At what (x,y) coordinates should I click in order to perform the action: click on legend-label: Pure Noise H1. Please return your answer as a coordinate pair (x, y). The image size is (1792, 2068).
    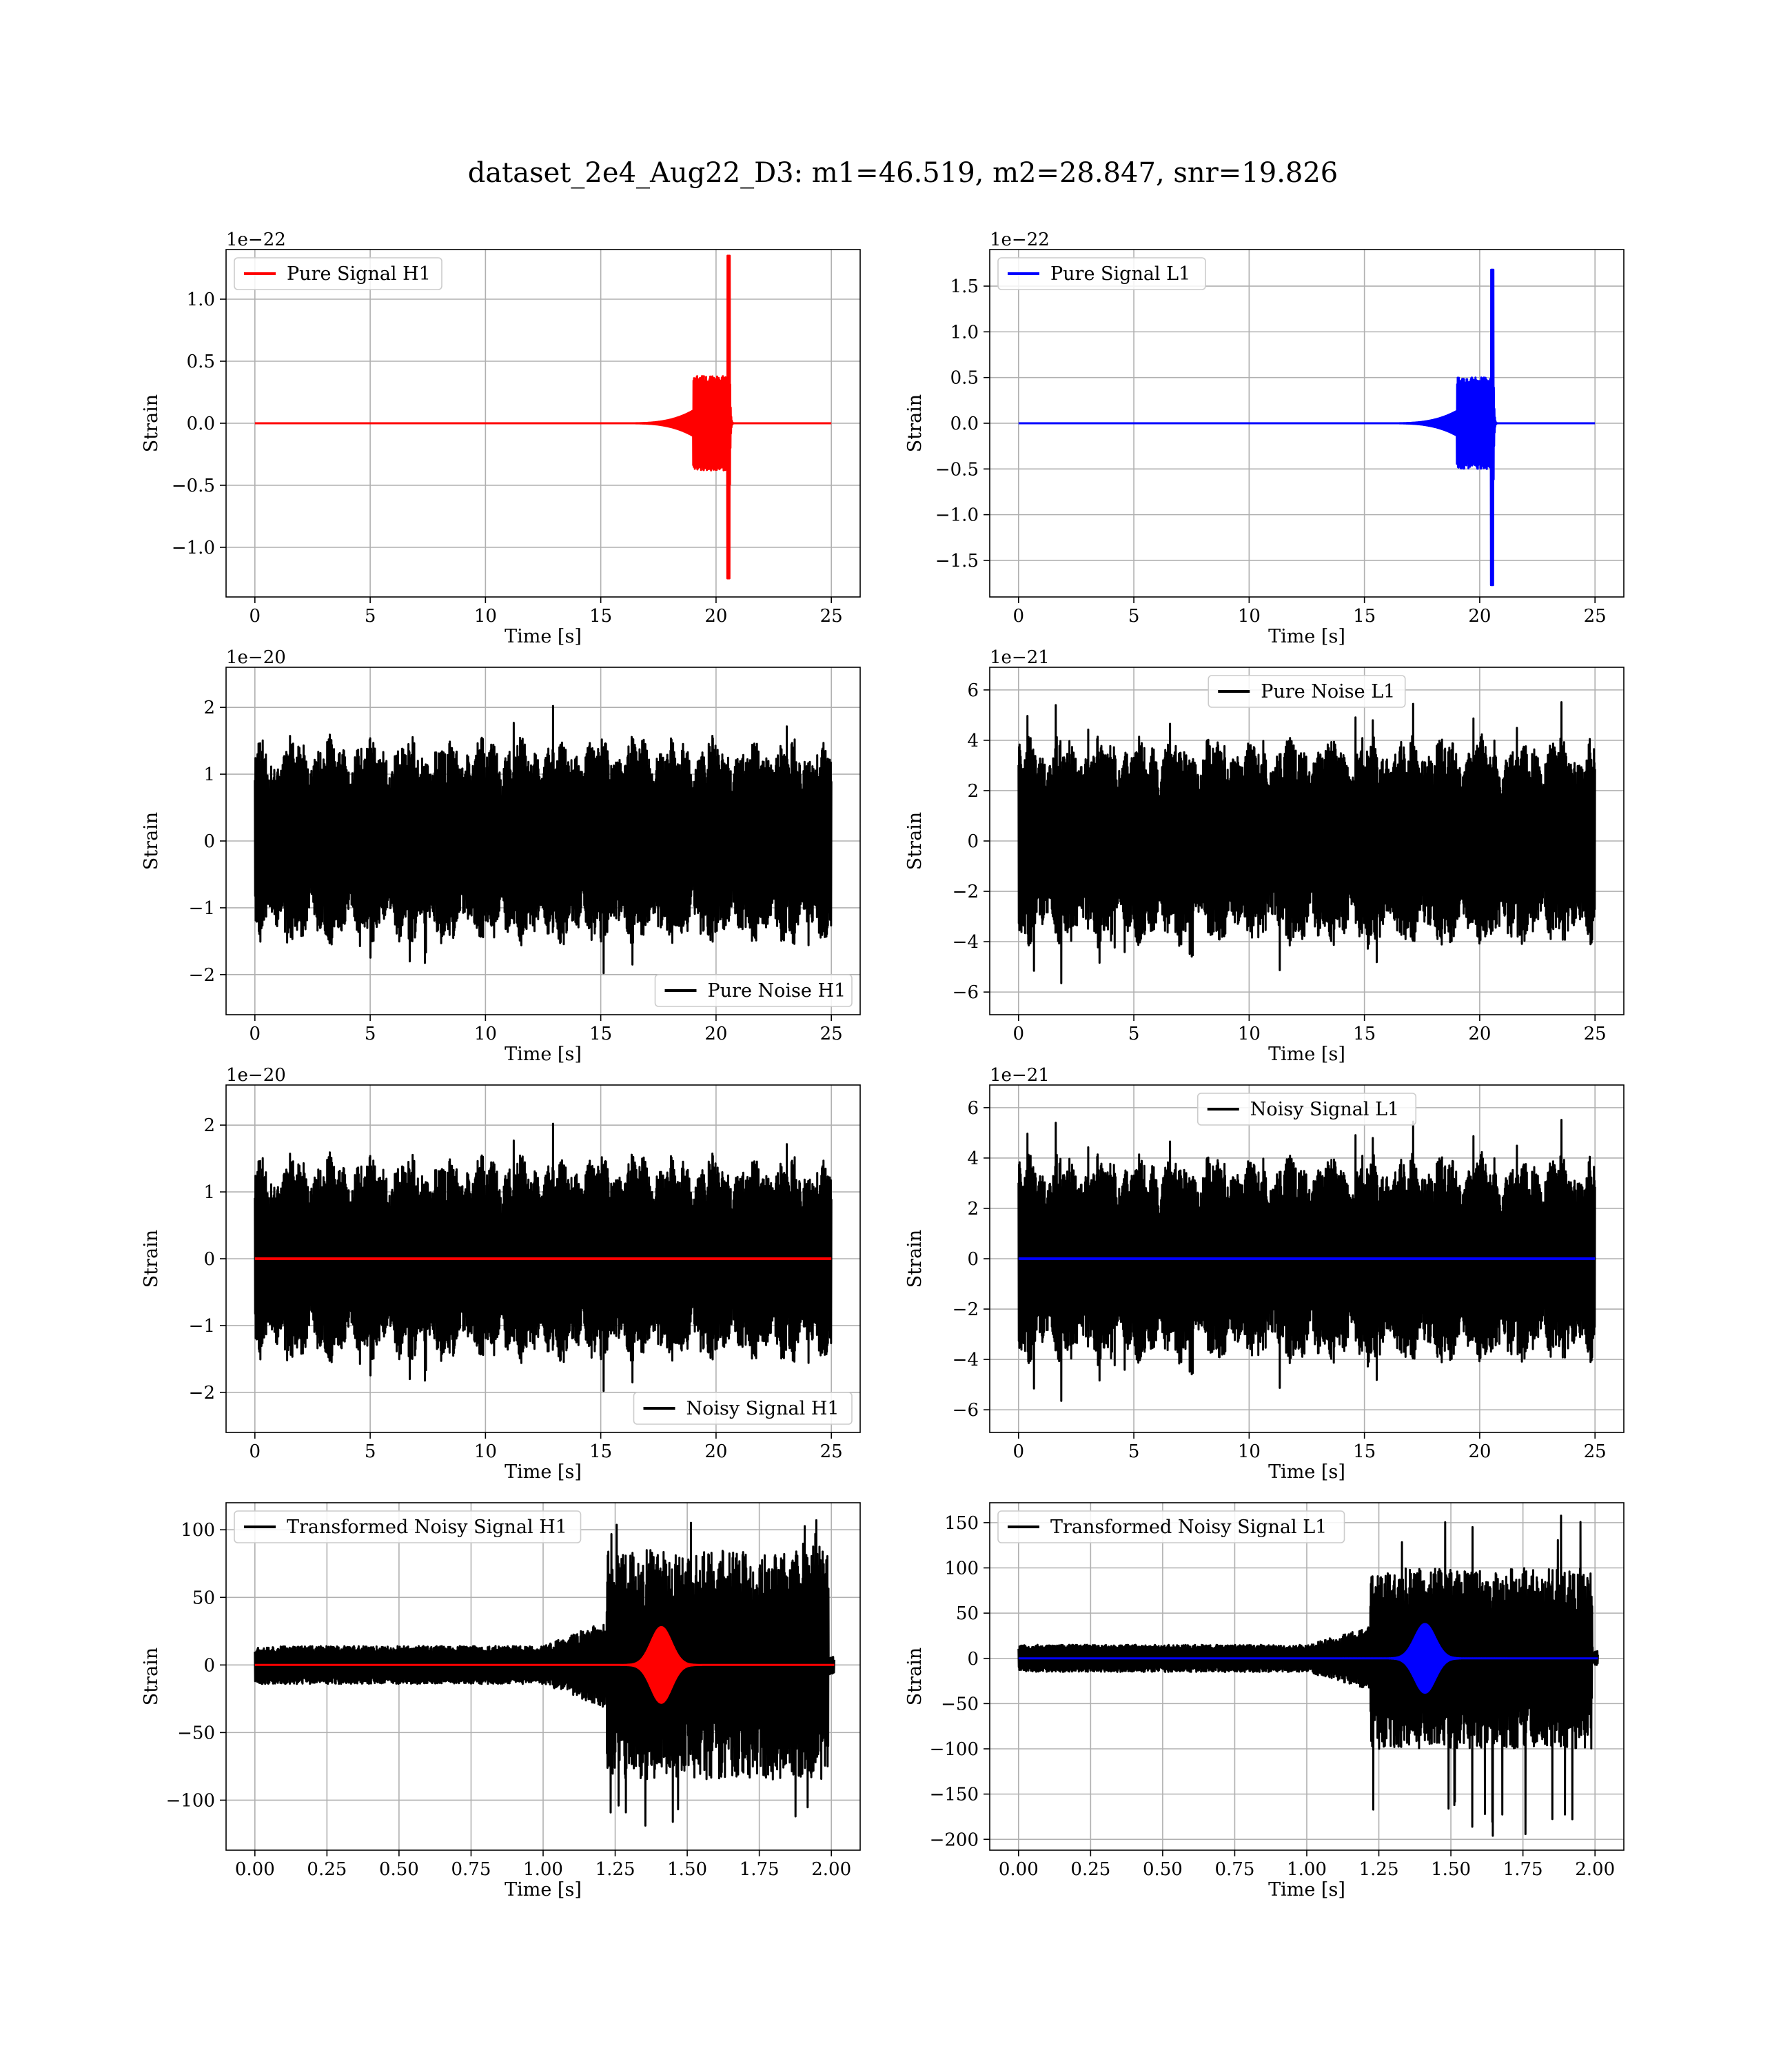
    Looking at the image, I should click on (777, 991).